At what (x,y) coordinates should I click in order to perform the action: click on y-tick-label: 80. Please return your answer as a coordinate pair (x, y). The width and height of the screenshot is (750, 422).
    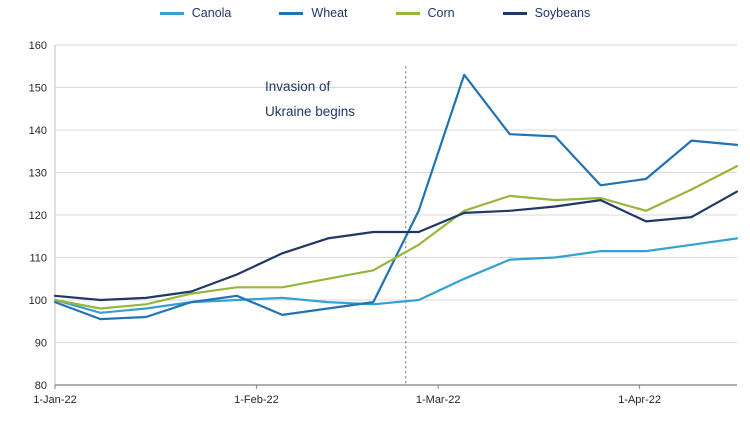
    Looking at the image, I should click on (41, 386).